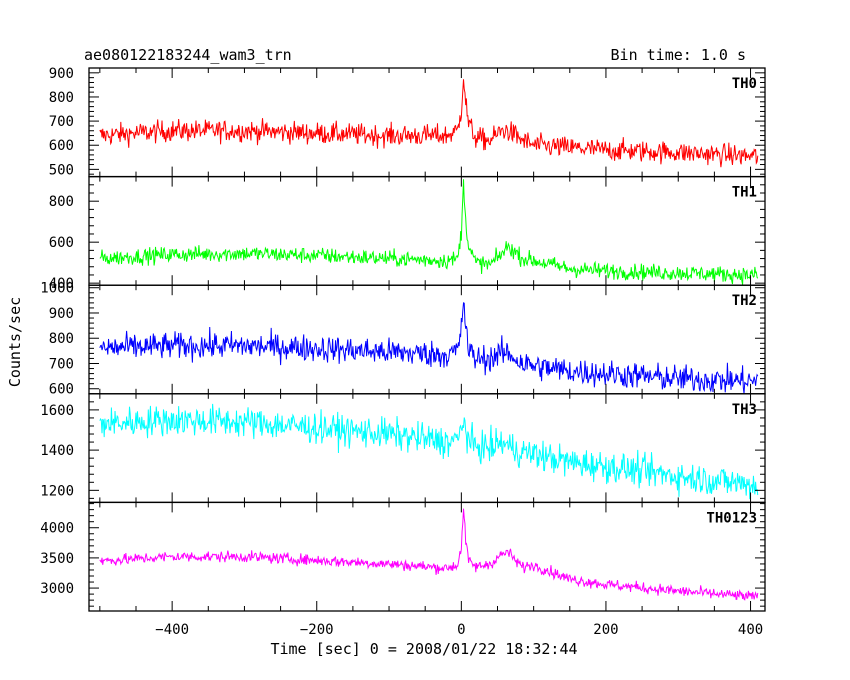  I want to click on y-tick-label: 1200, so click(57, 491).